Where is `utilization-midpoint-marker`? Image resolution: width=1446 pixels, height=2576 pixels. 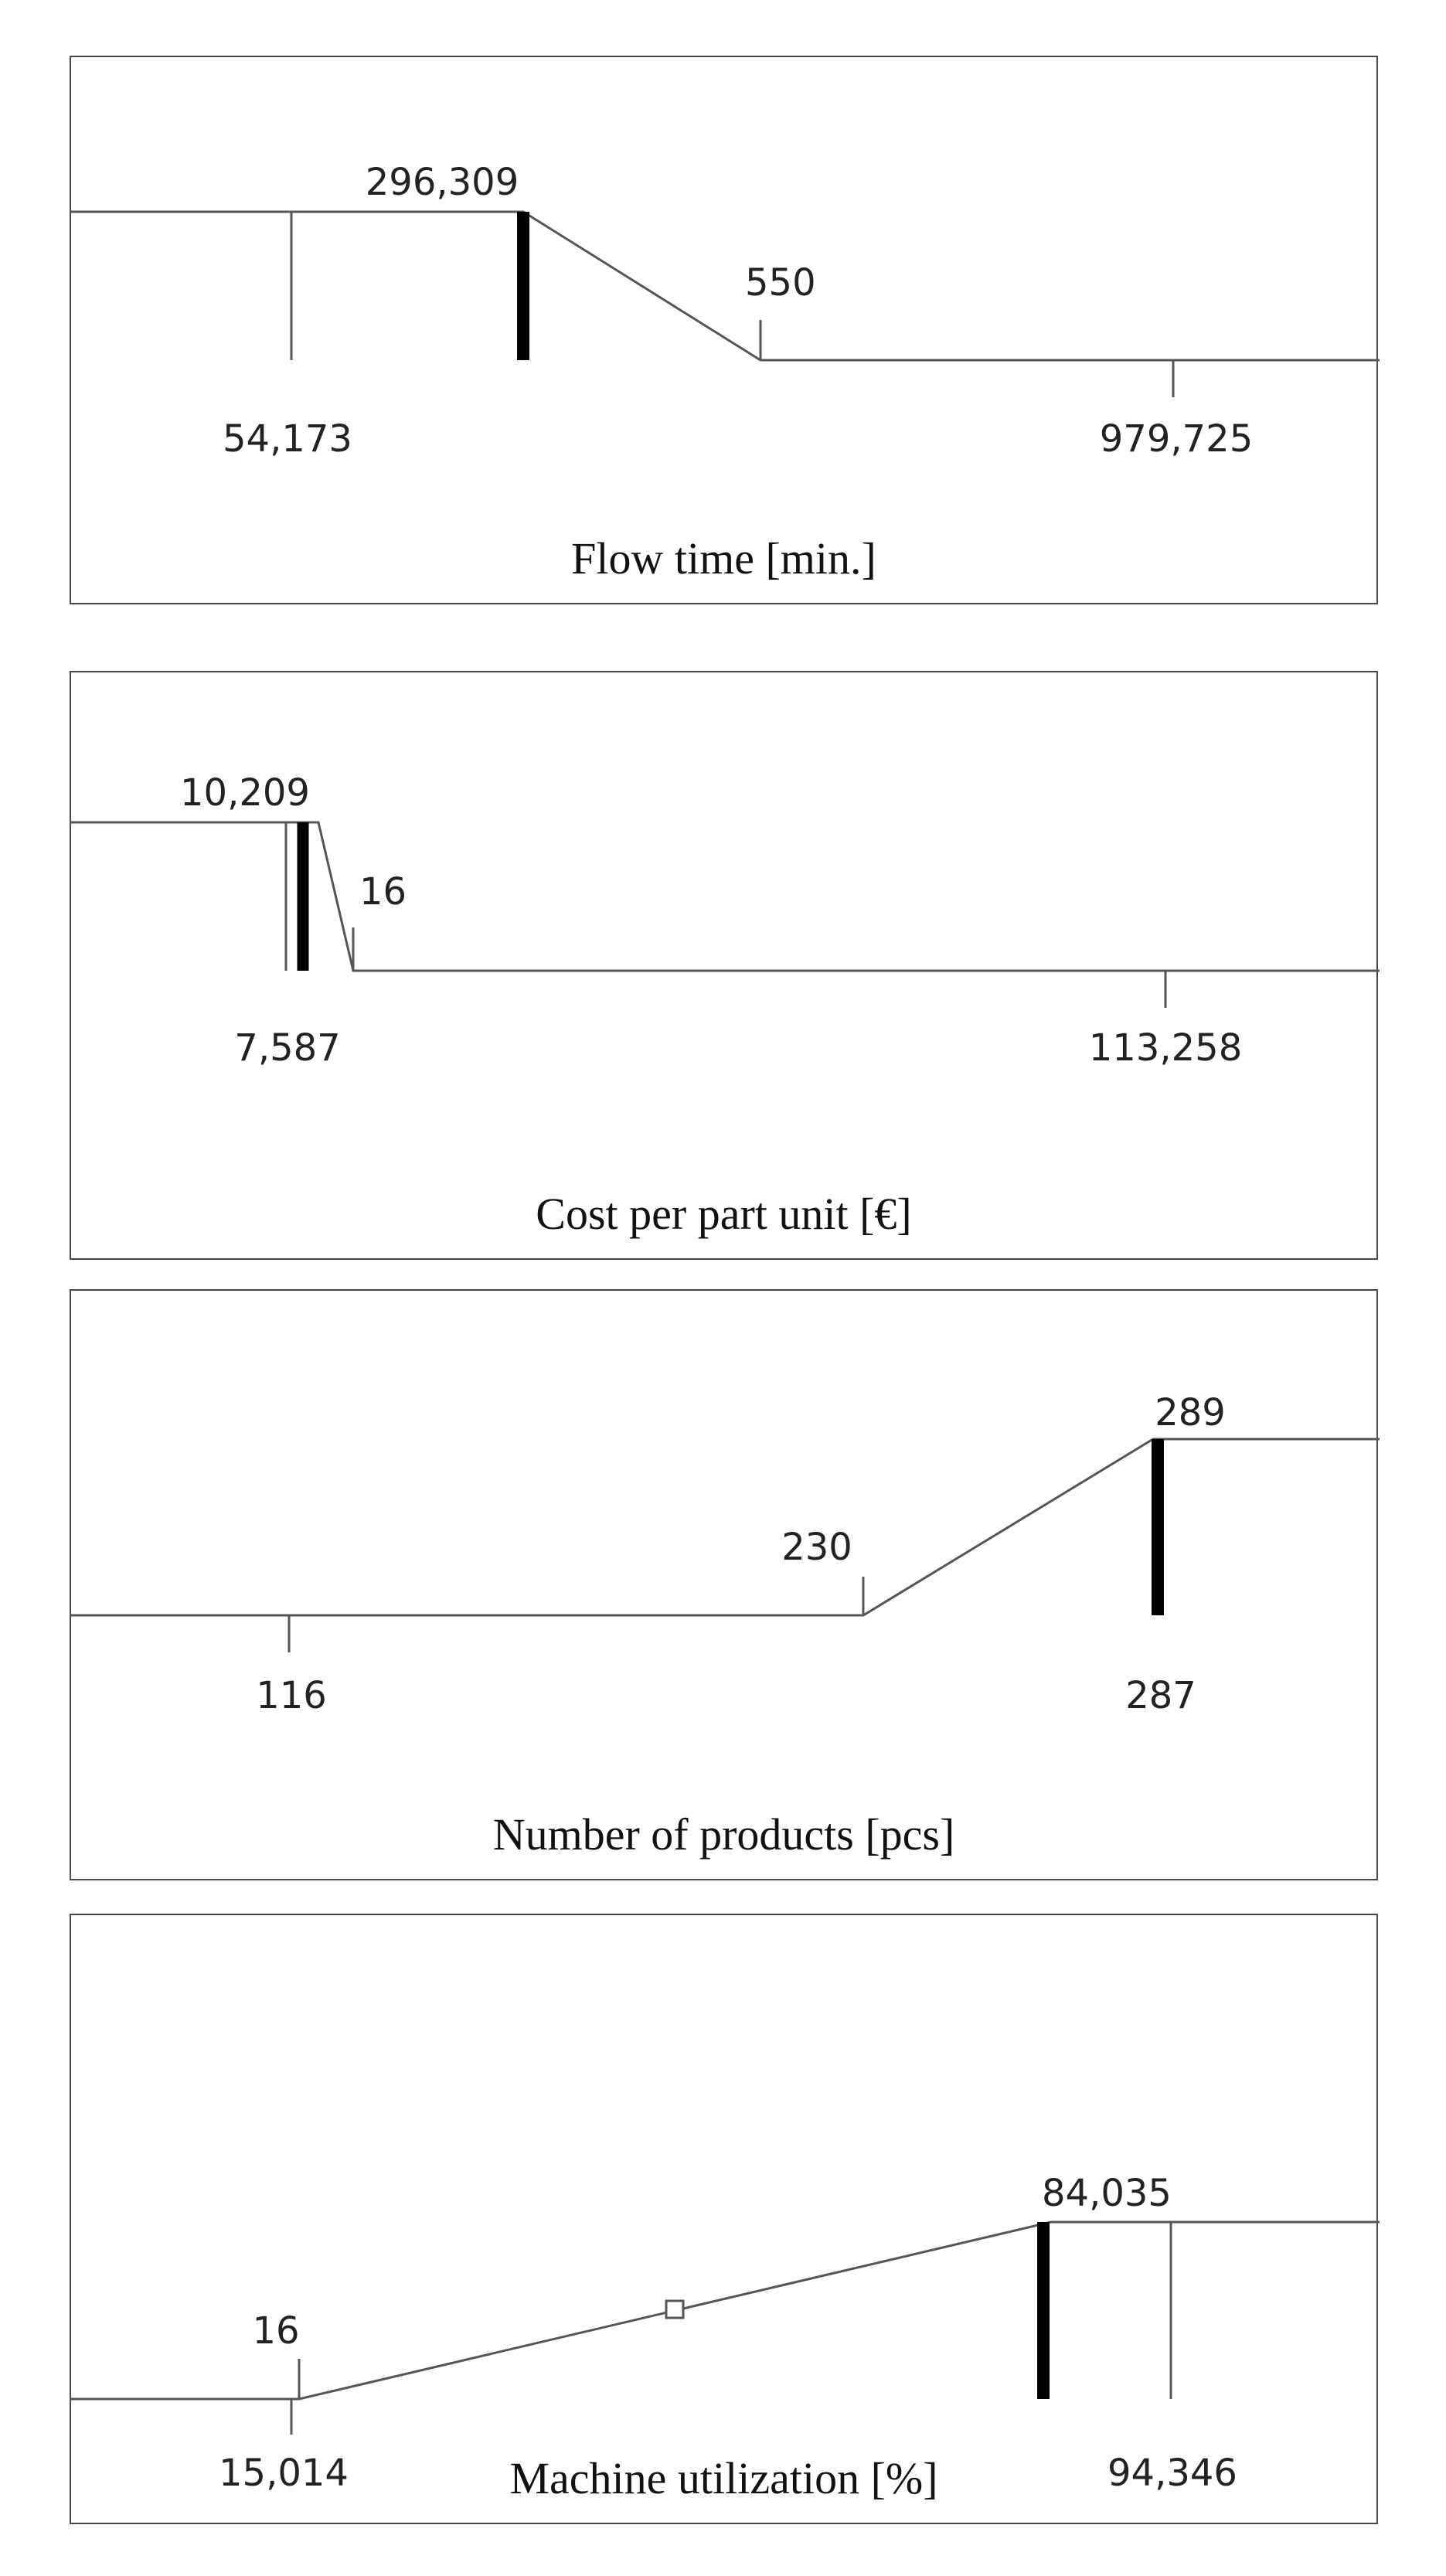 utilization-midpoint-marker is located at coordinates (675, 2309).